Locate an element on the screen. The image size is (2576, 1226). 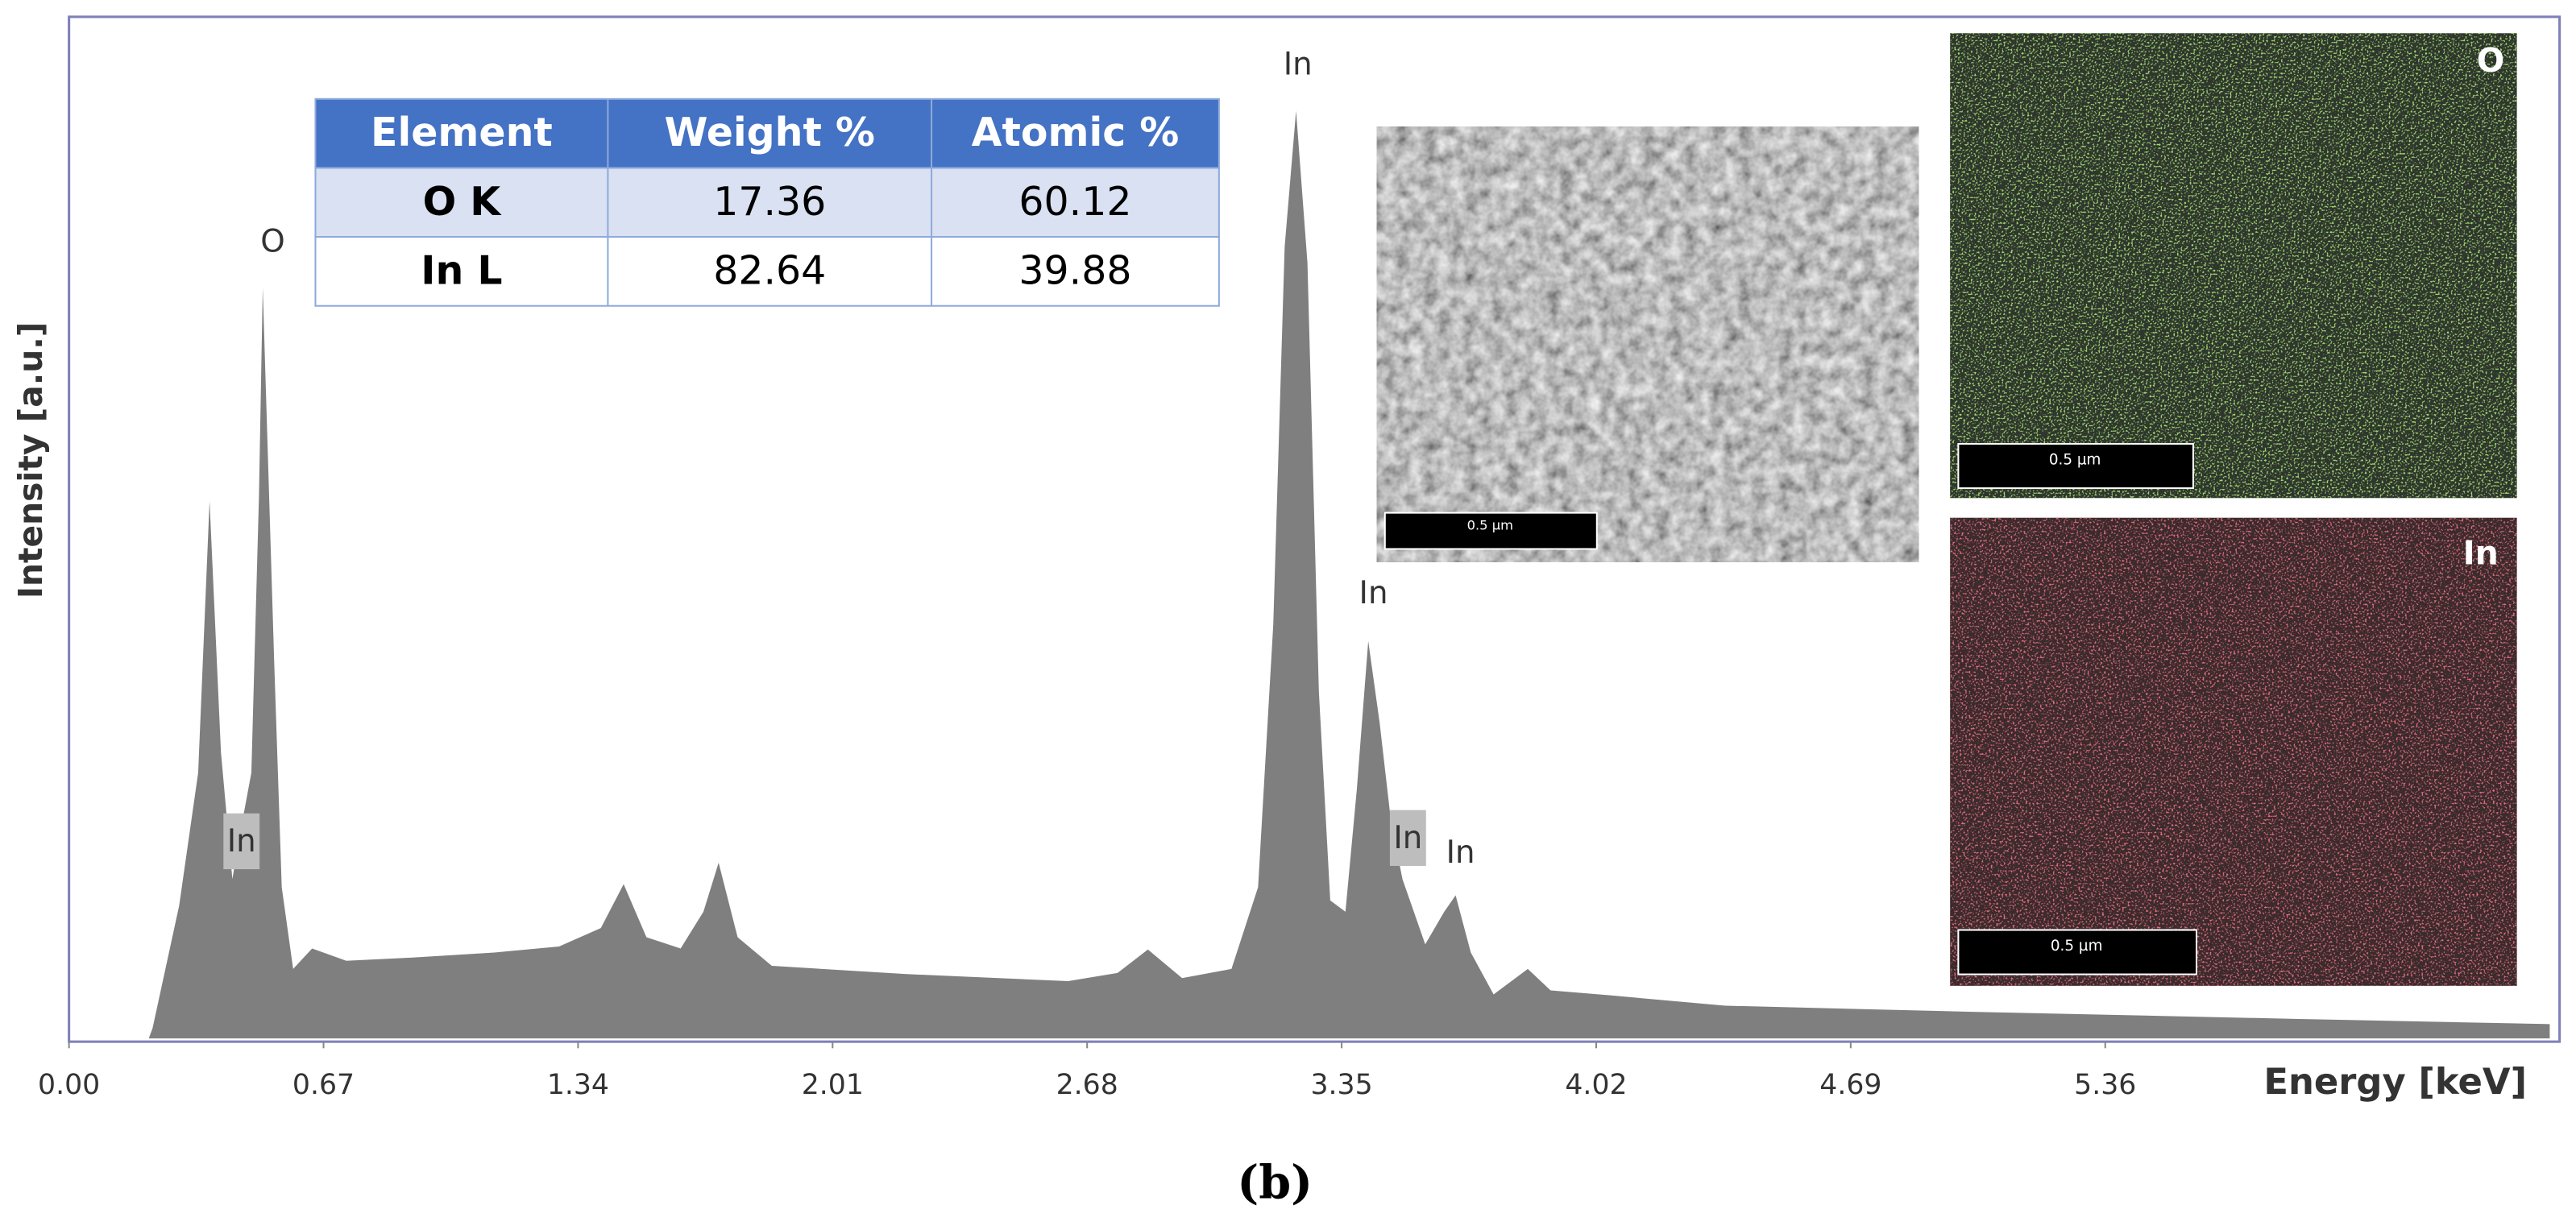
table-cell: In L is located at coordinates (462, 270).